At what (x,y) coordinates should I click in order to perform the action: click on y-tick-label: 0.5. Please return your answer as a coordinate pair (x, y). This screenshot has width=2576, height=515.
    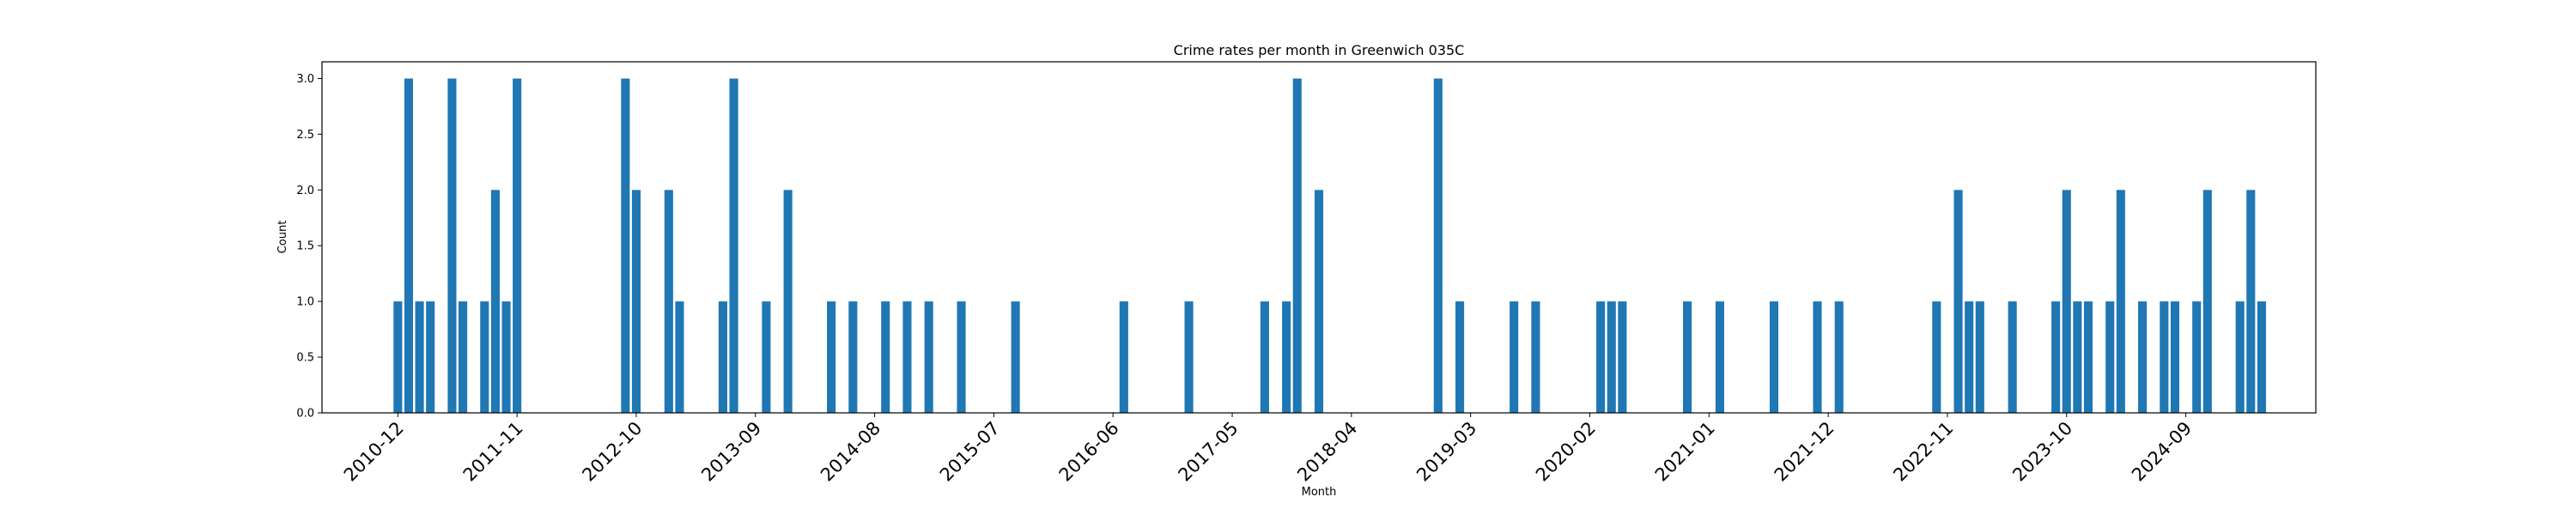
    Looking at the image, I should click on (305, 358).